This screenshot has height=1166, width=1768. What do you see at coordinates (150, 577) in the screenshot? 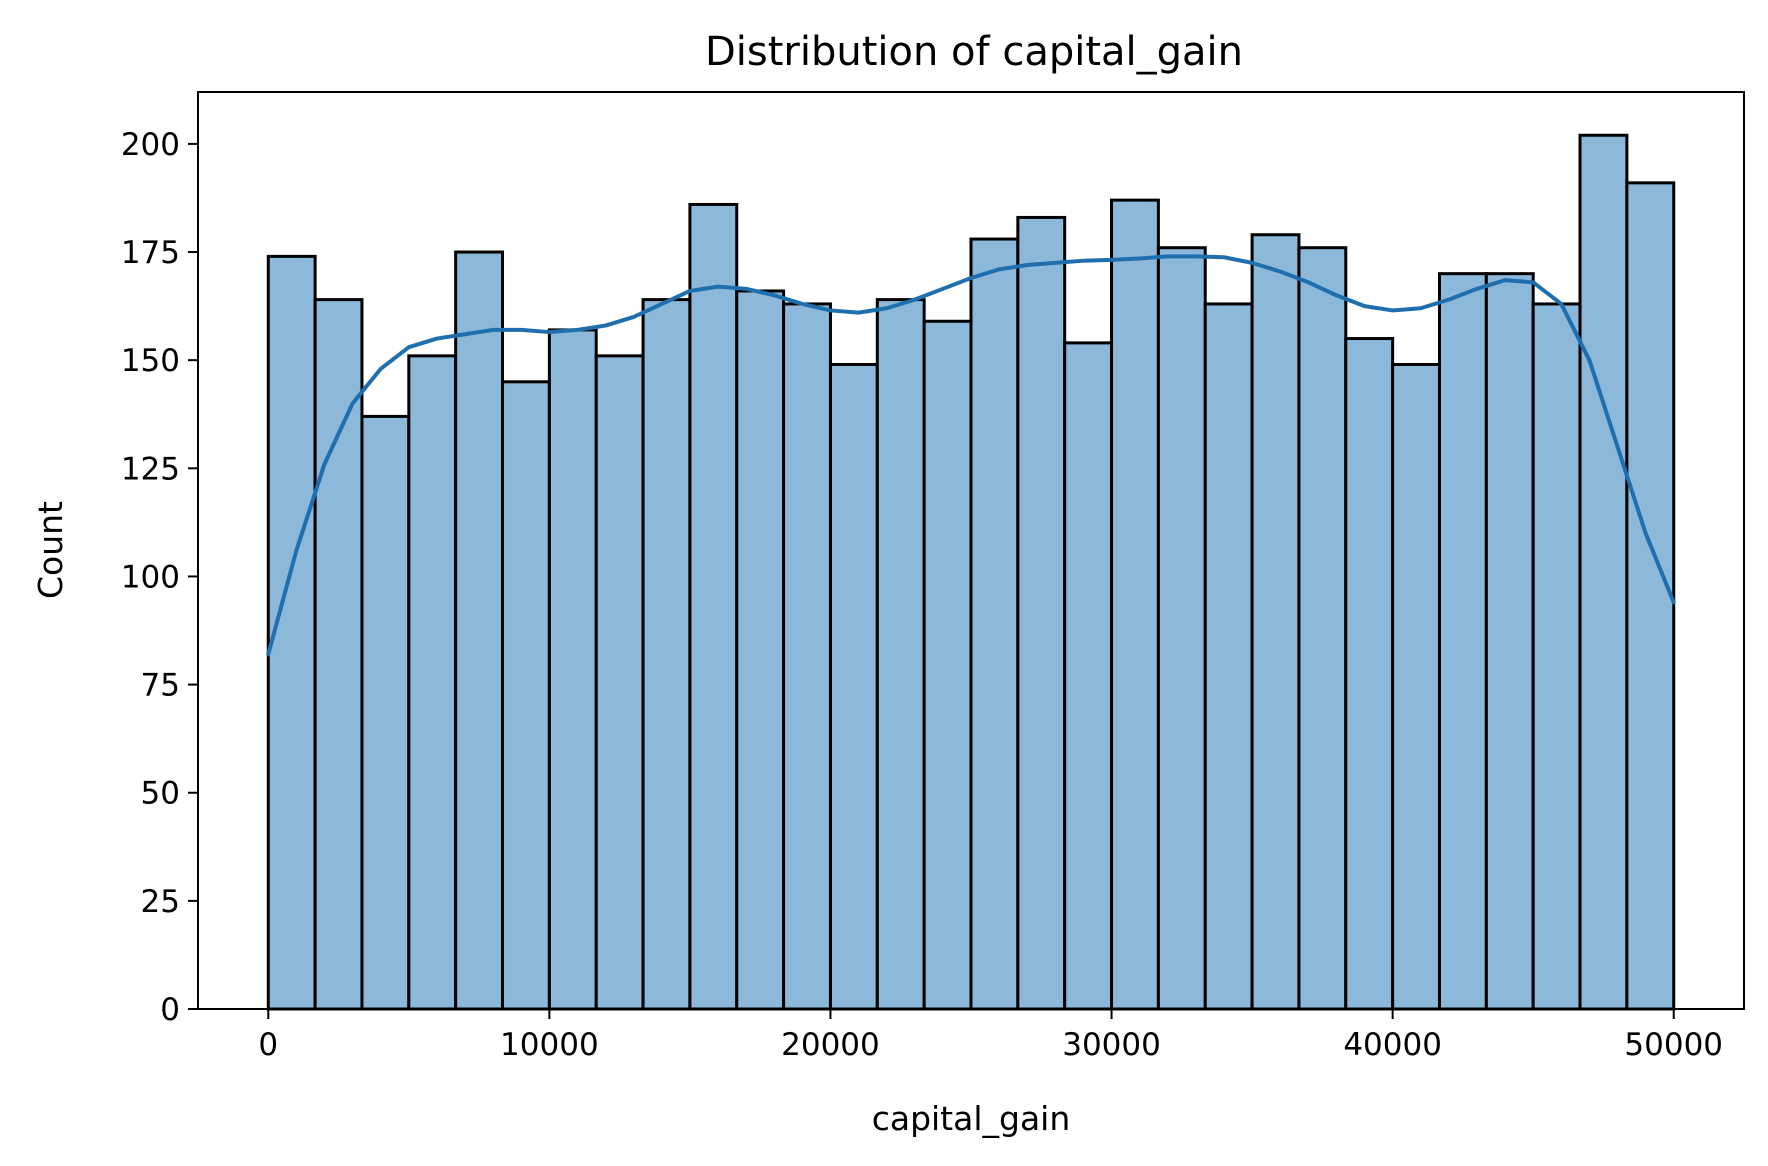
I see `y-tick-label: 100` at bounding box center [150, 577].